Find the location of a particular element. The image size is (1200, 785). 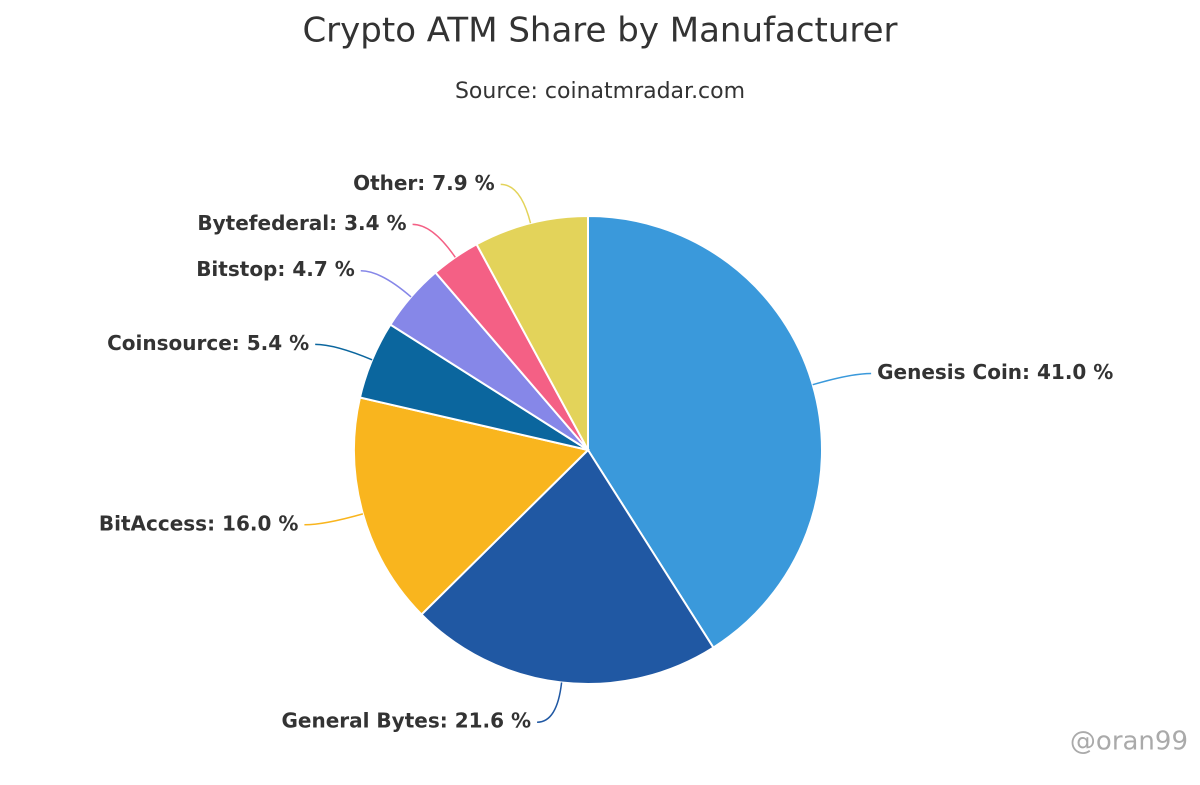

data-label: Other: 7.9 % is located at coordinates (424, 183).